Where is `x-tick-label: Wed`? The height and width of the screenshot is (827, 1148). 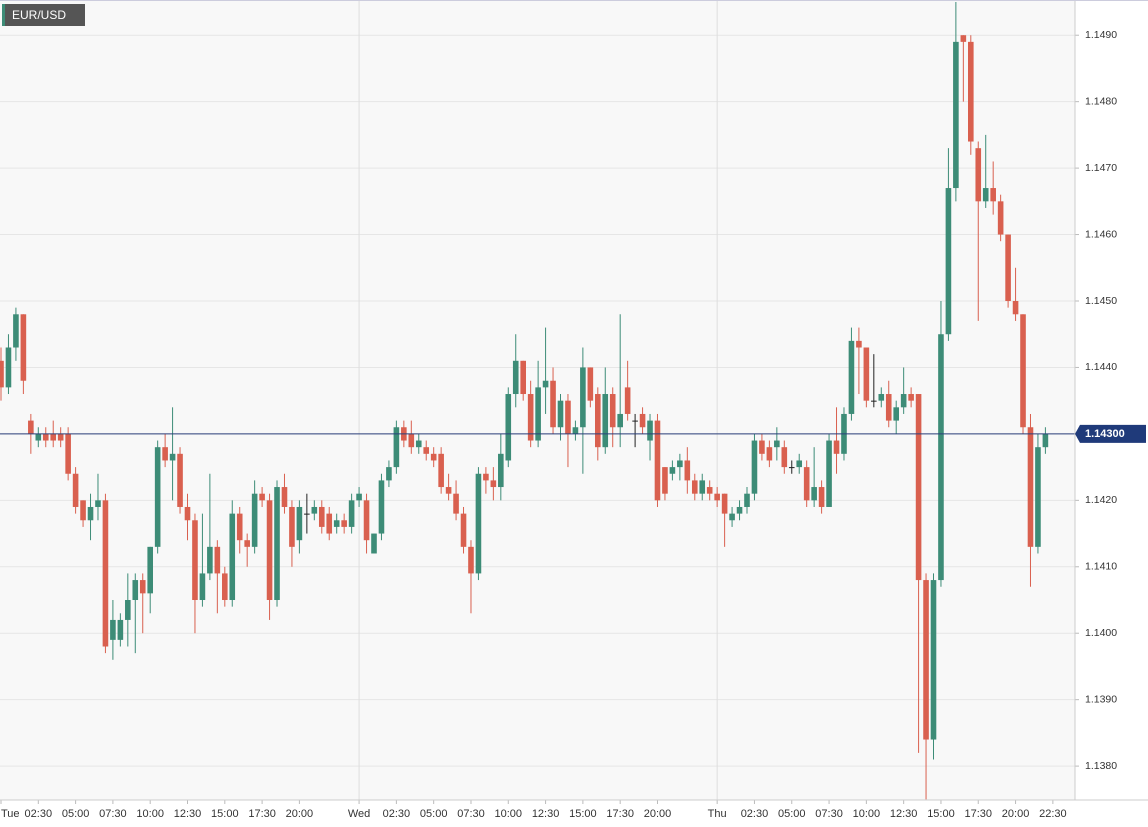 x-tick-label: Wed is located at coordinates (359, 814).